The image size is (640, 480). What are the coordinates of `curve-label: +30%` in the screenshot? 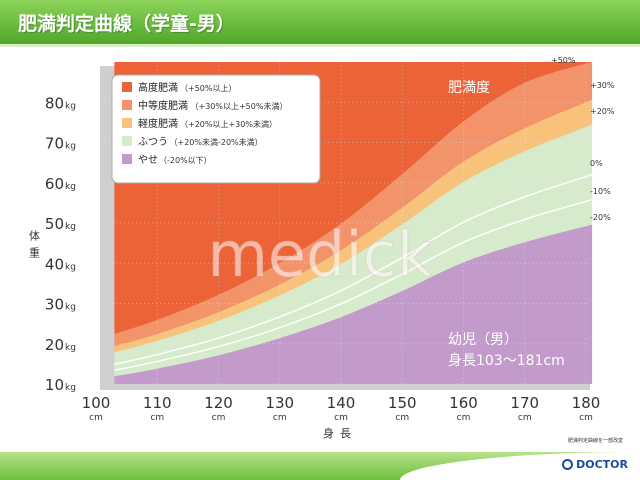 It's located at (602, 85).